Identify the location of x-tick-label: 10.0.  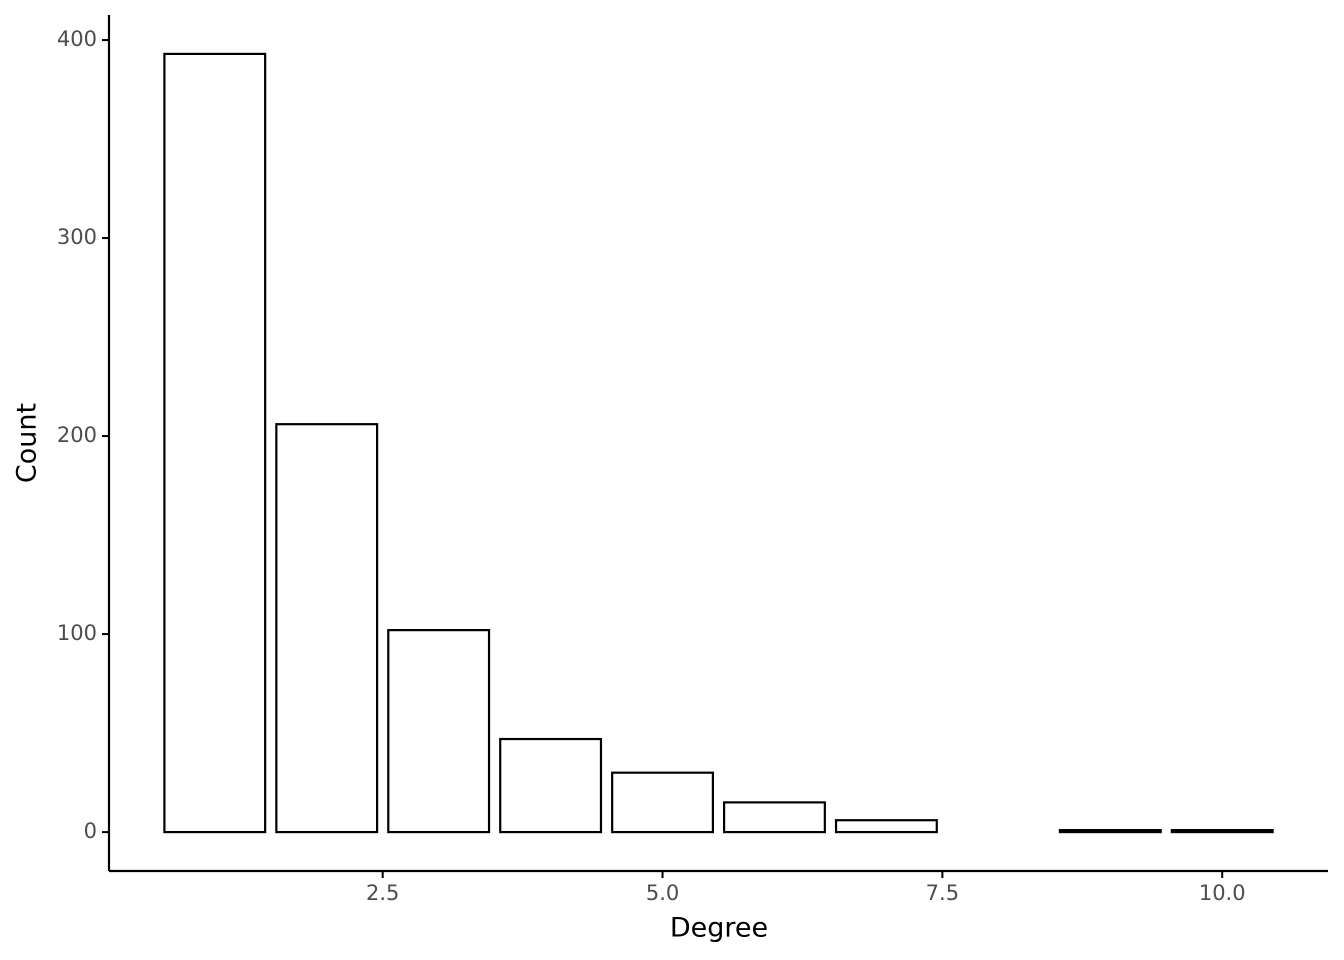
(1222, 893).